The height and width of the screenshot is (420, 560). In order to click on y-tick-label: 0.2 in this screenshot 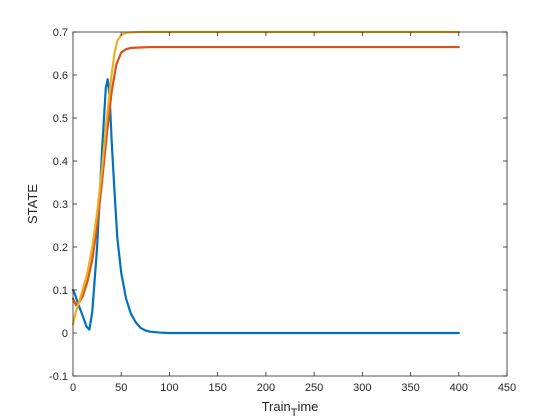, I will do `click(60, 248)`.